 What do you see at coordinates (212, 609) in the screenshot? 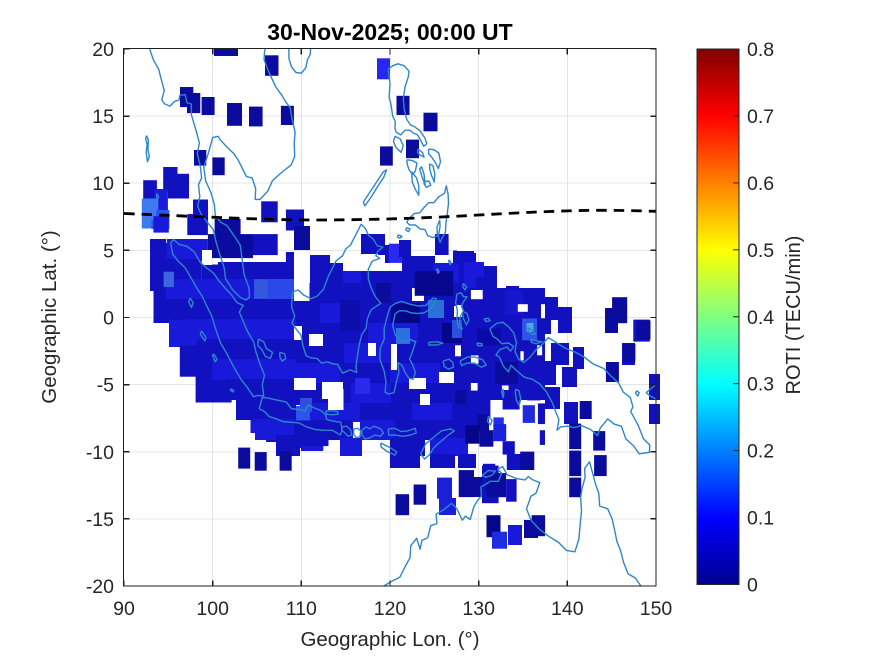
I see `svg-text: 100` at bounding box center [212, 609].